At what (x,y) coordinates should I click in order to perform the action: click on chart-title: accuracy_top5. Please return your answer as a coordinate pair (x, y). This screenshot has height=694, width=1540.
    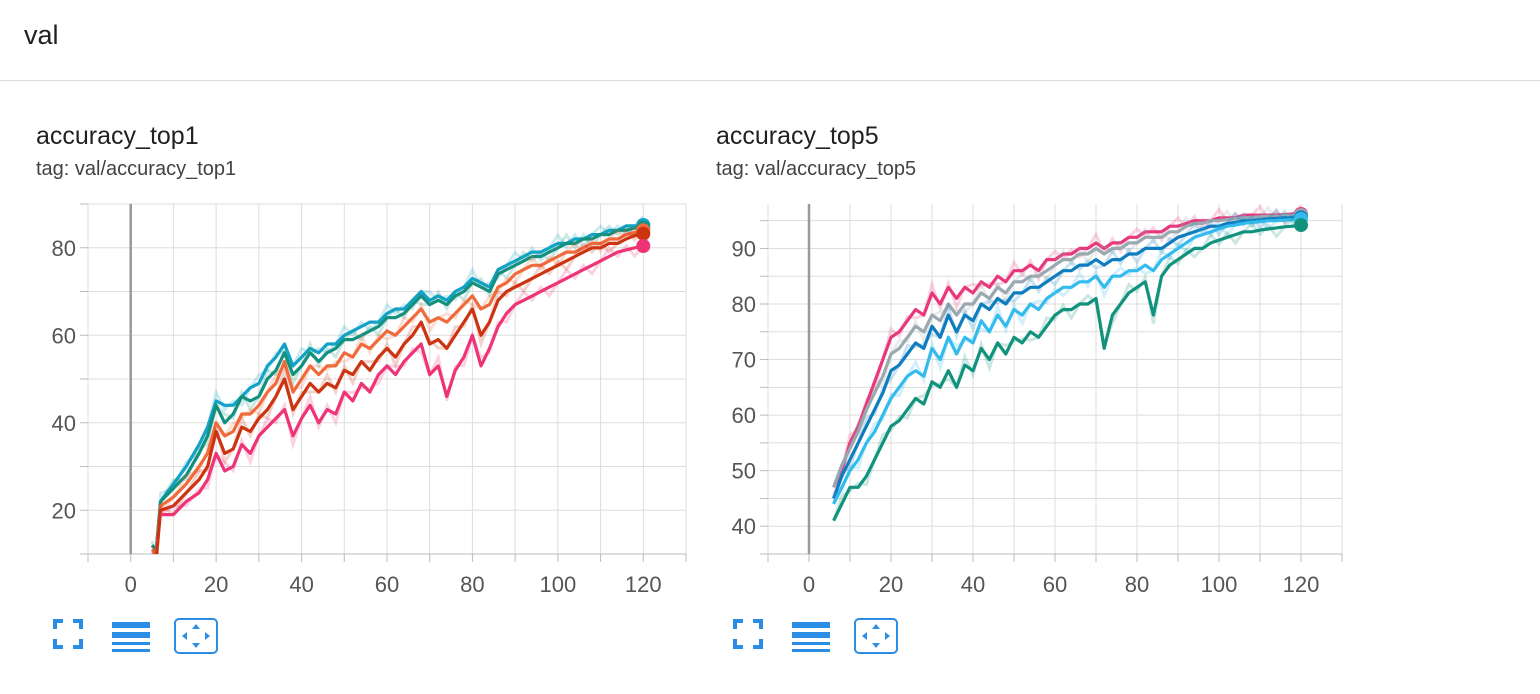
    Looking at the image, I should click on (797, 136).